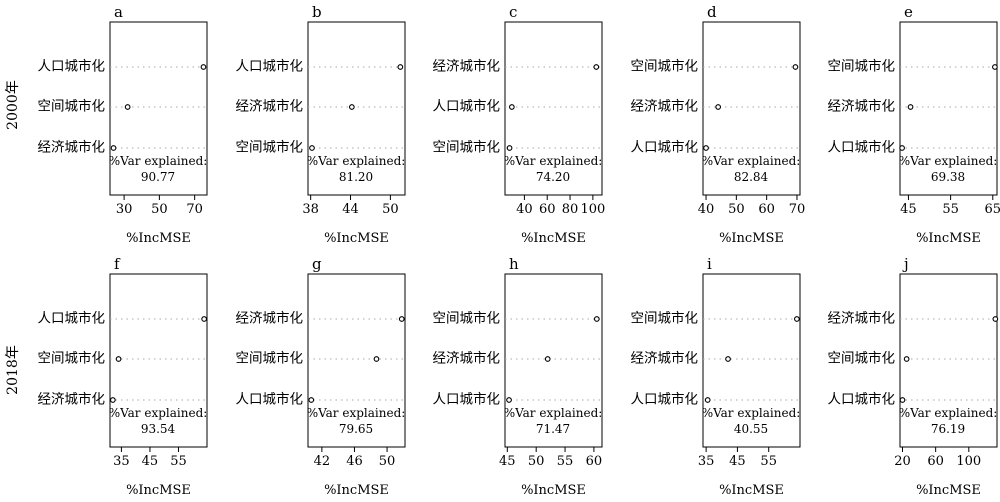 The height and width of the screenshot is (502, 1000). I want to click on x-tick-label: 40, so click(706, 209).